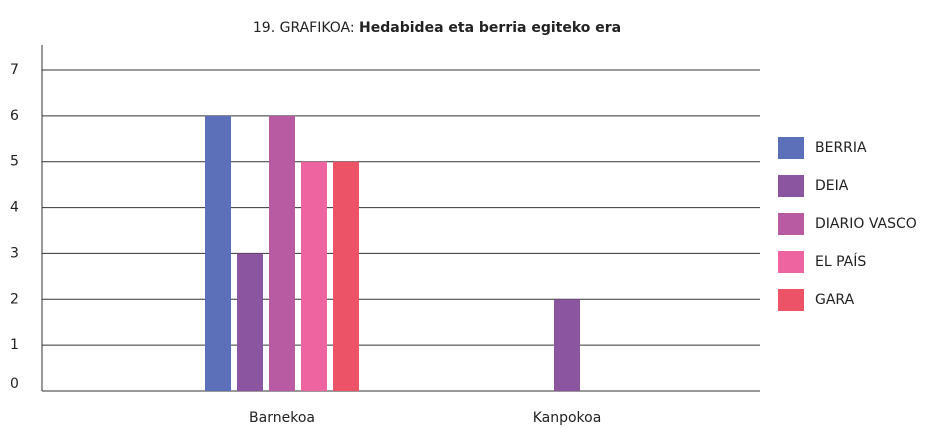 This screenshot has width=934, height=429. I want to click on y-tick-label: 7, so click(14, 70).